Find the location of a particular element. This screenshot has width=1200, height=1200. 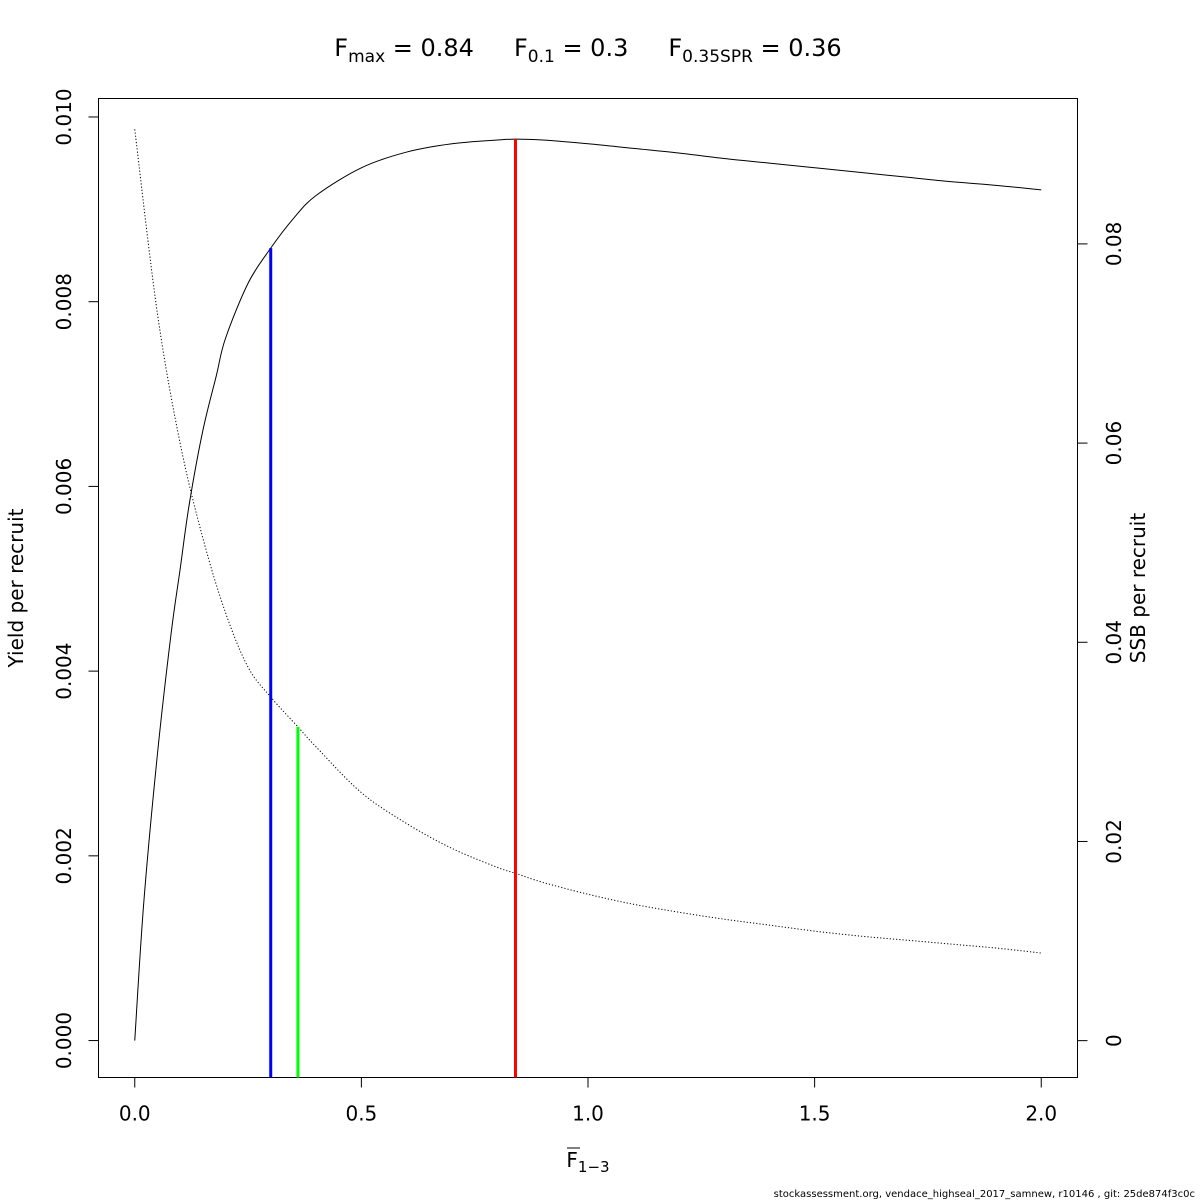

x-tick-label: 2.0 is located at coordinates (1041, 1114).